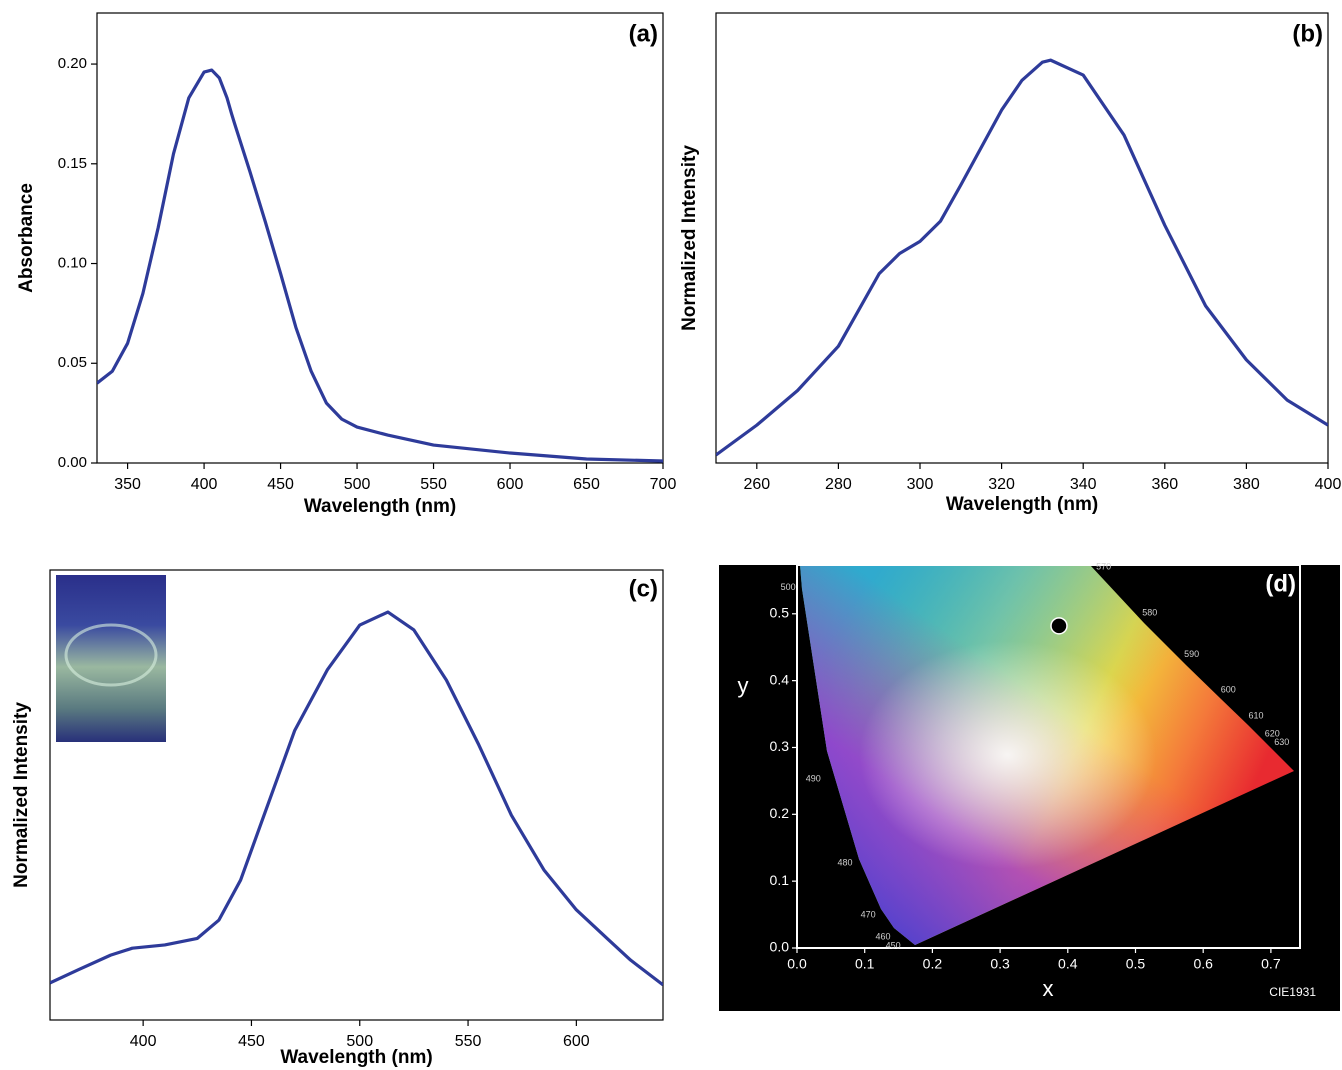 This screenshot has height=1070, width=1342. I want to click on inset-photo-detail, so click(111, 655).